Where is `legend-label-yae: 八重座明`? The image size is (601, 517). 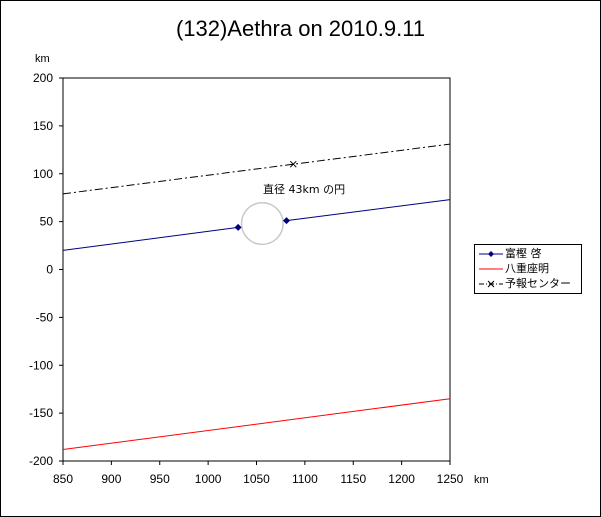 legend-label-yae: 八重座明 is located at coordinates (527, 268).